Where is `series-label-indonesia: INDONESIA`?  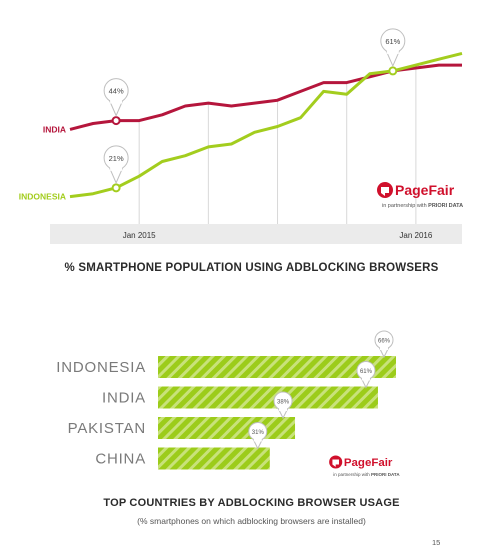 series-label-indonesia: INDONESIA is located at coordinates (42, 197).